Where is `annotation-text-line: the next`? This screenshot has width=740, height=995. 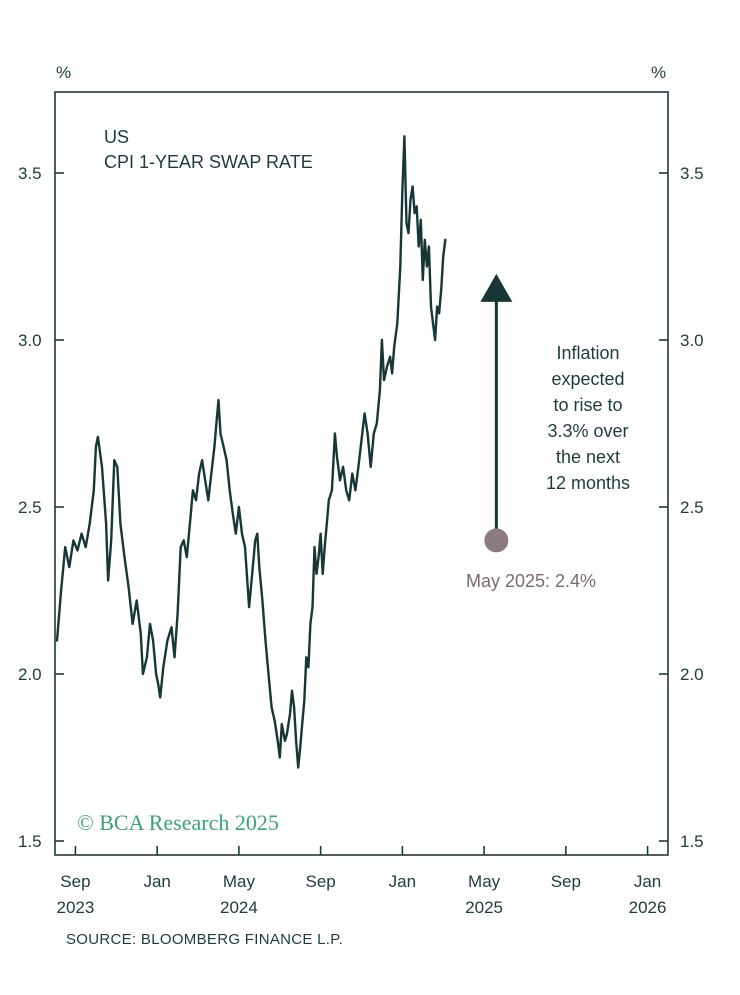
annotation-text-line: the next is located at coordinates (588, 457).